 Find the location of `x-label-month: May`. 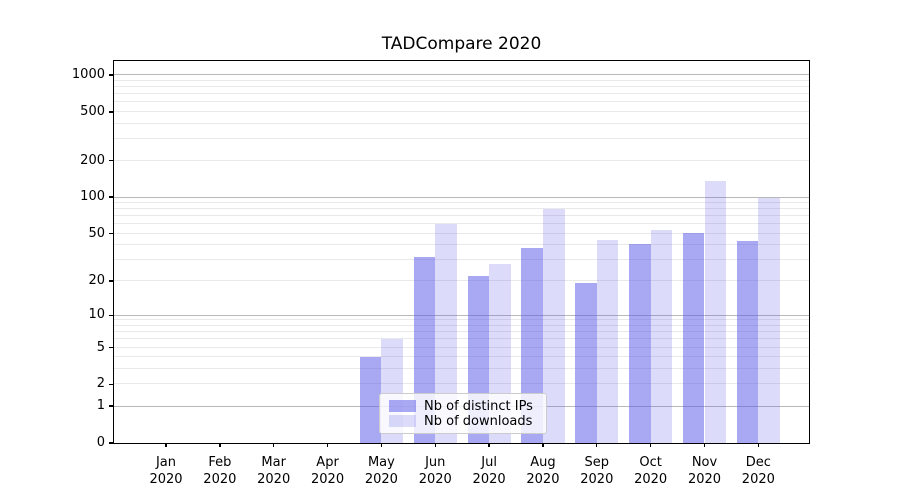

x-label-month: May is located at coordinates (381, 462).